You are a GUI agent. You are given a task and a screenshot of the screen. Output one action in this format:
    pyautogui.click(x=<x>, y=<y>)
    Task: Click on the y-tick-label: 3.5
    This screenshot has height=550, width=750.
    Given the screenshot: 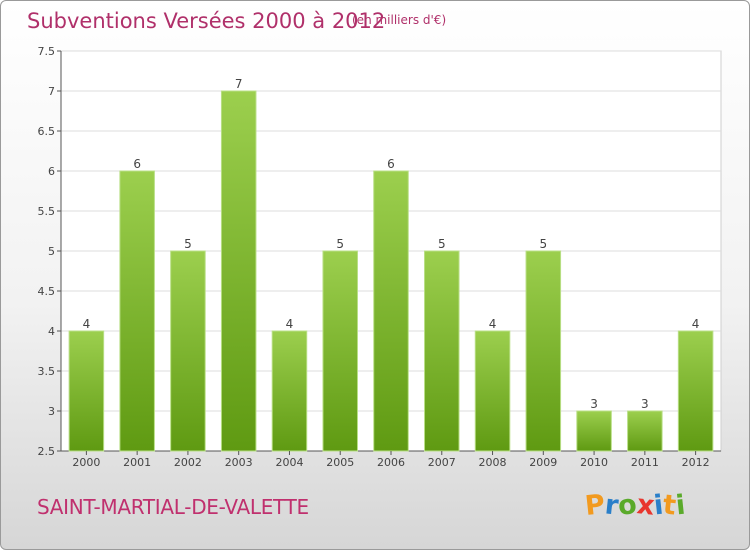 What is the action you would take?
    pyautogui.click(x=47, y=371)
    